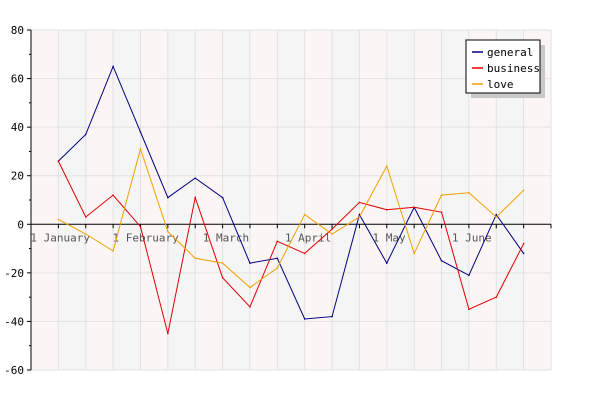 This screenshot has height=400, width=600. What do you see at coordinates (308, 237) in the screenshot?
I see `x-tick-label: 1 April` at bounding box center [308, 237].